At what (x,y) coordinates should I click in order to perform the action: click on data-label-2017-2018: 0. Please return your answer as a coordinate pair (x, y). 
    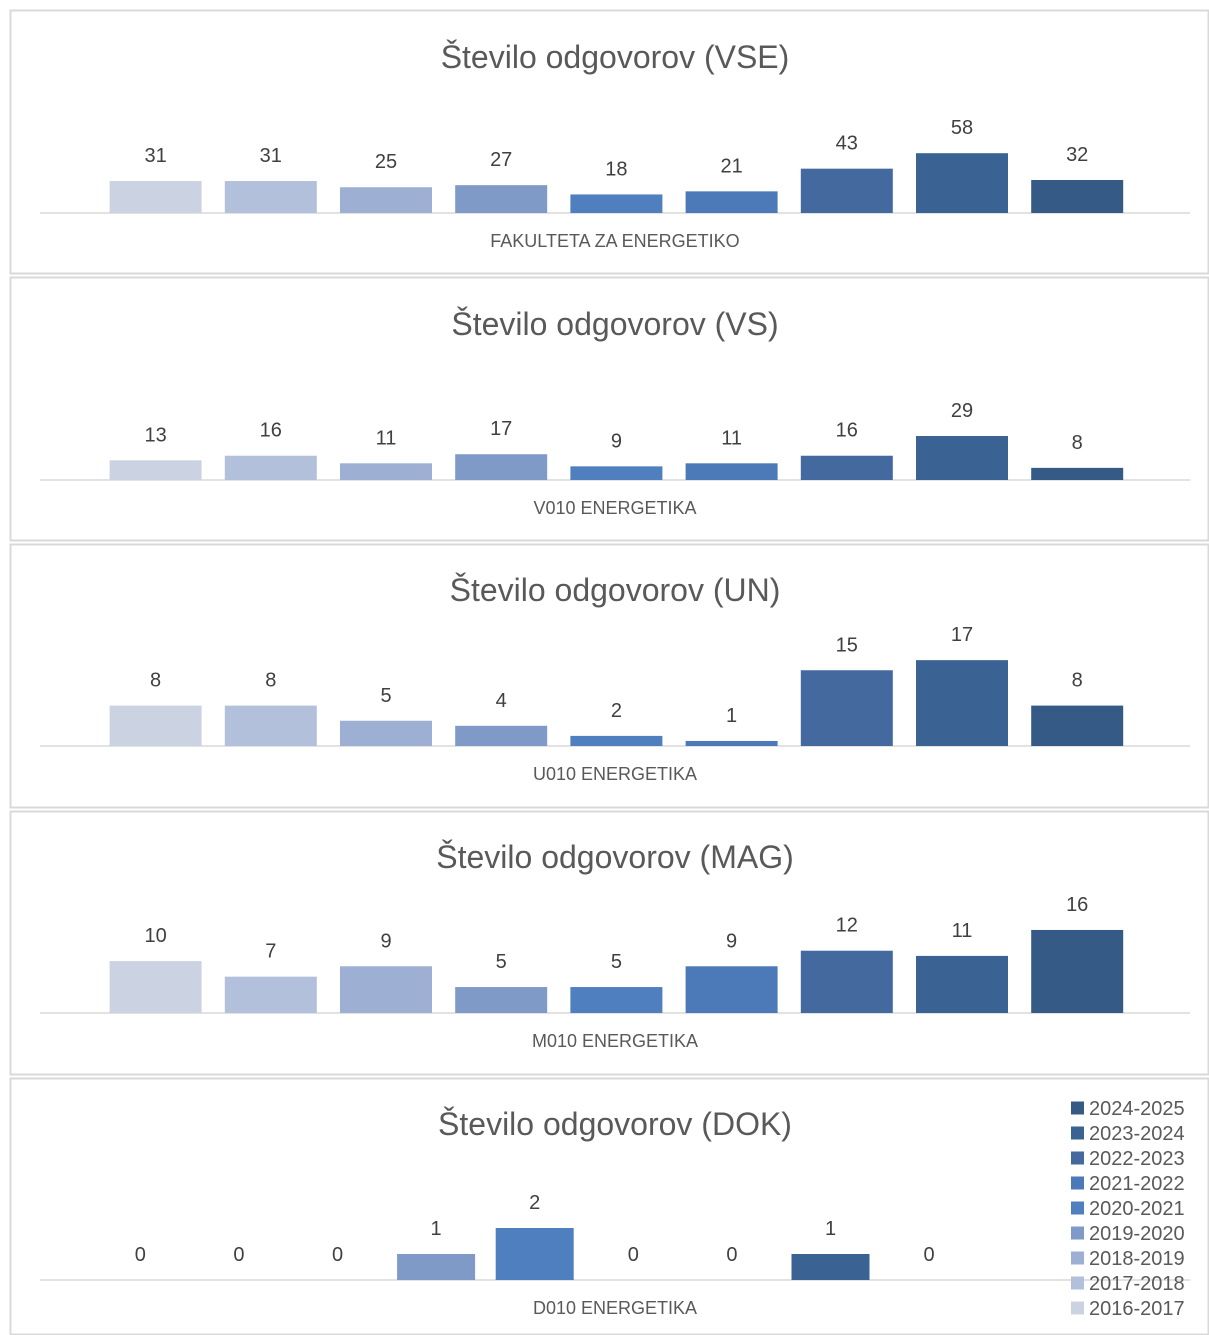
    Looking at the image, I should click on (238, 1255).